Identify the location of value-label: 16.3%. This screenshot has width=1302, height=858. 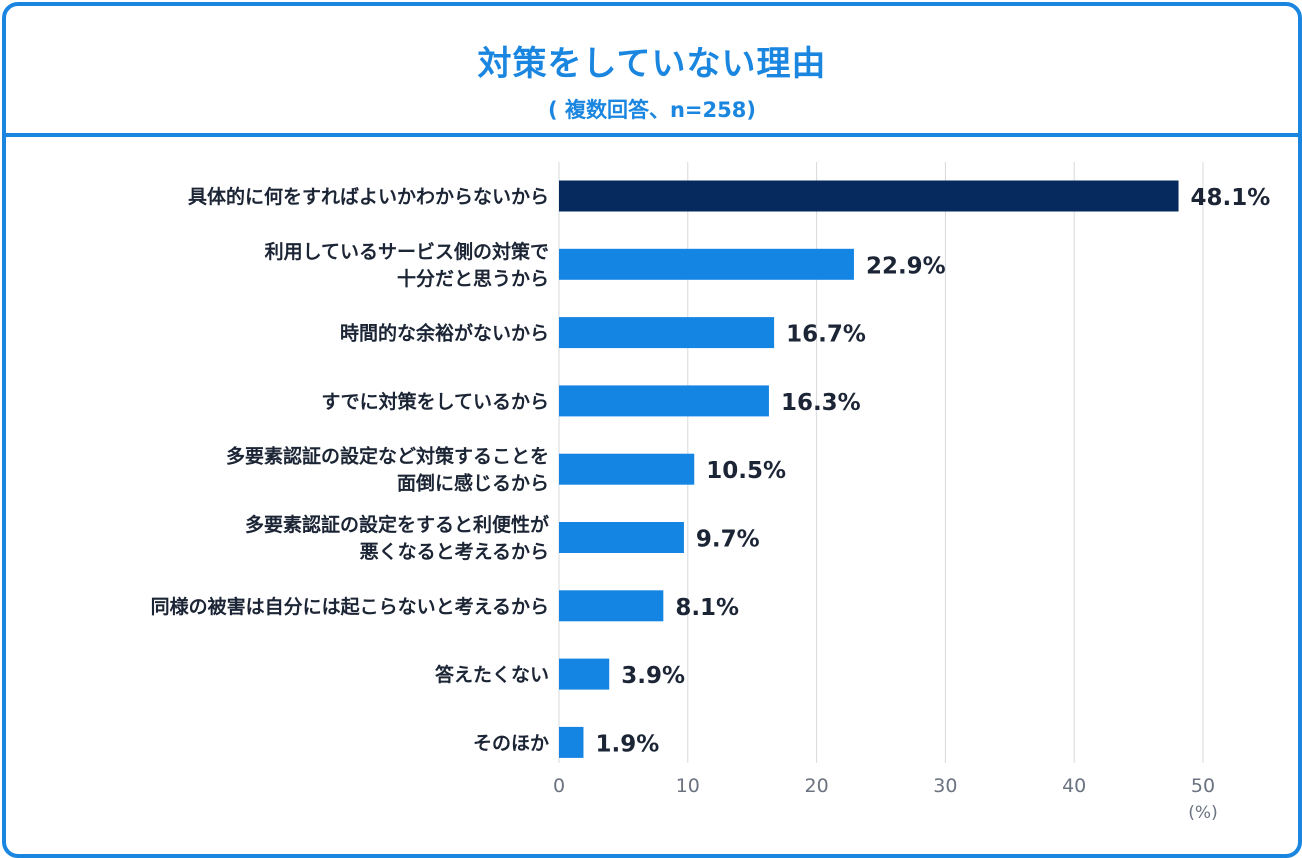
(821, 403).